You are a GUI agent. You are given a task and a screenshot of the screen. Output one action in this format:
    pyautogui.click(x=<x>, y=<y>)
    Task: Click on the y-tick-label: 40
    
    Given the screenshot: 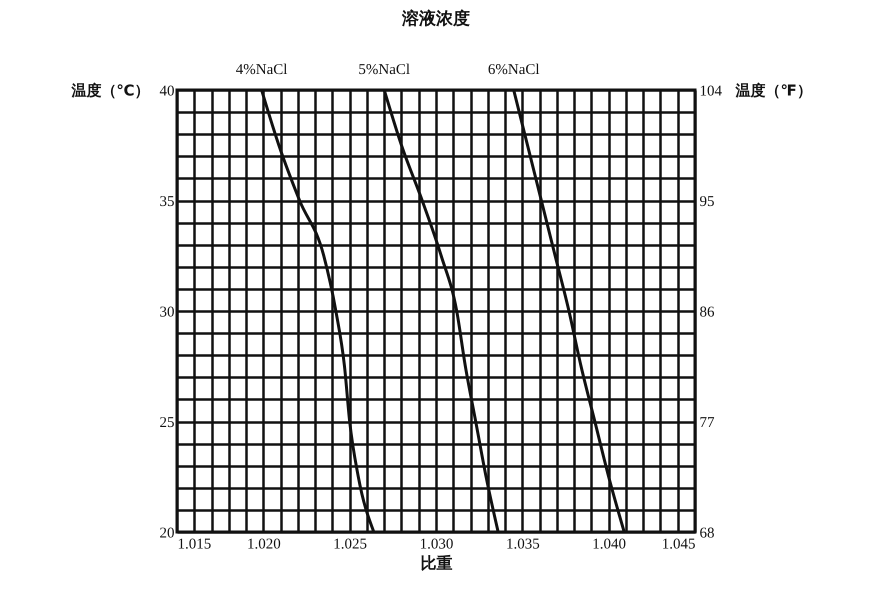 What is the action you would take?
    pyautogui.click(x=167, y=92)
    